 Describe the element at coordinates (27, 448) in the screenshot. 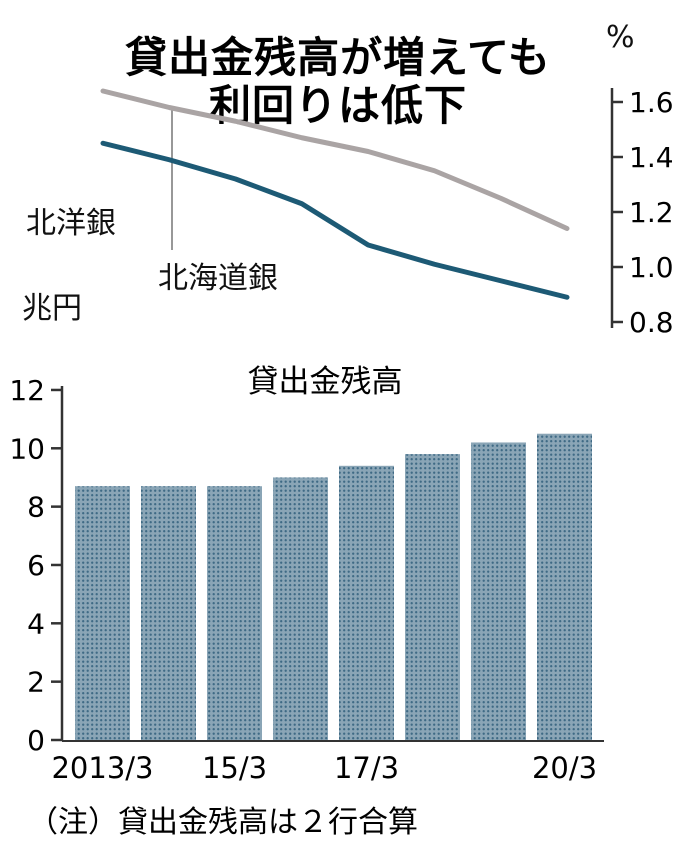

I see `balance-tick-label: 10` at that location.